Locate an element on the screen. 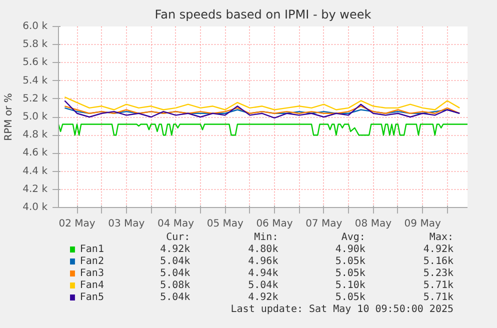  text: Cur: is located at coordinates (178, 237).